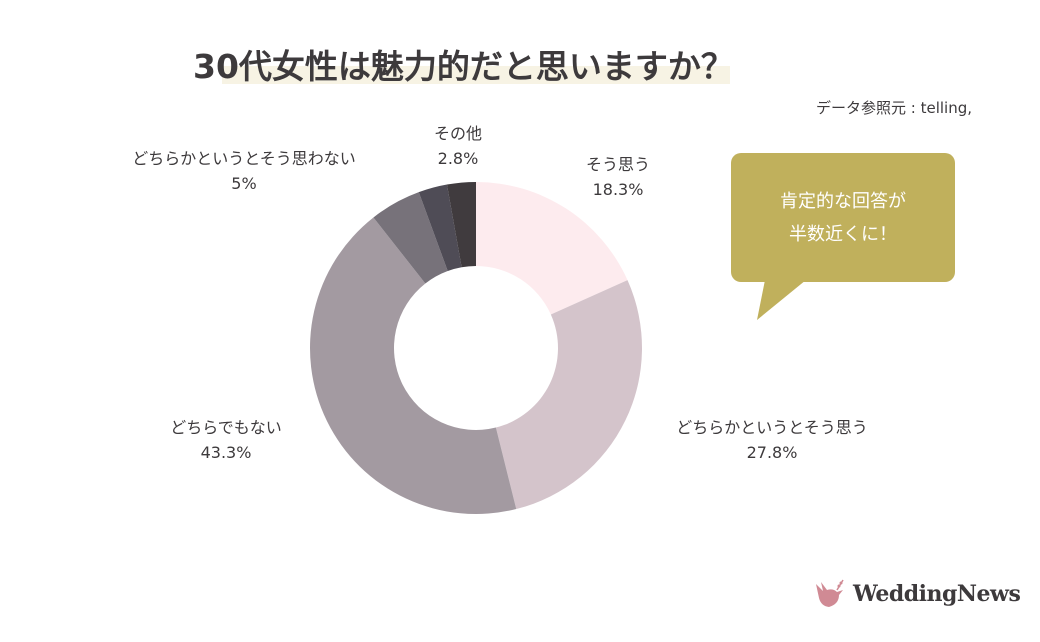 The width and height of the screenshot is (1040, 642). I want to click on slice-label-dochira-demo-nai: どちらでもない 43.3%, so click(226, 440).